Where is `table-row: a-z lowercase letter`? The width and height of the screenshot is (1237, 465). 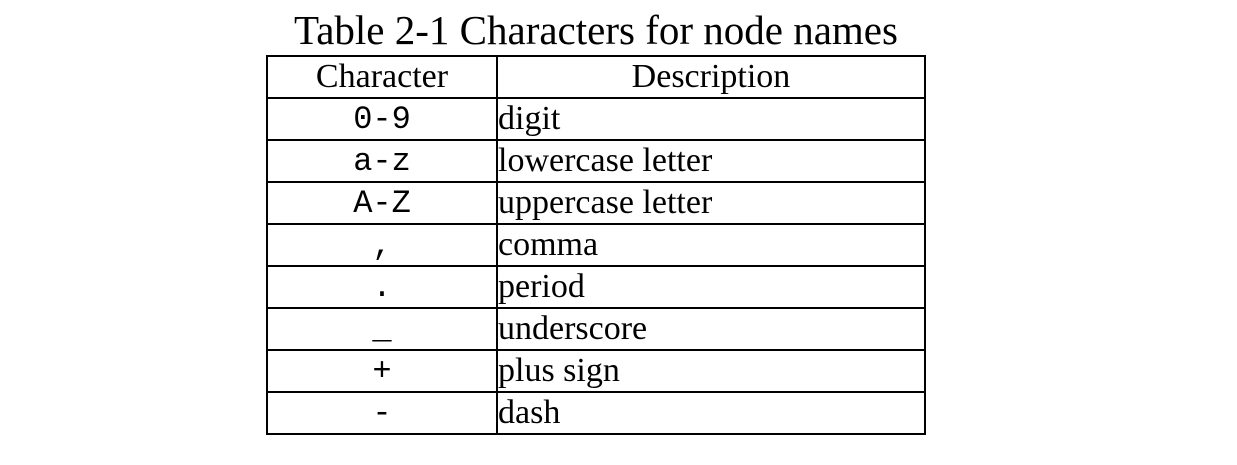
table-row: a-z lowercase letter is located at coordinates (596, 161).